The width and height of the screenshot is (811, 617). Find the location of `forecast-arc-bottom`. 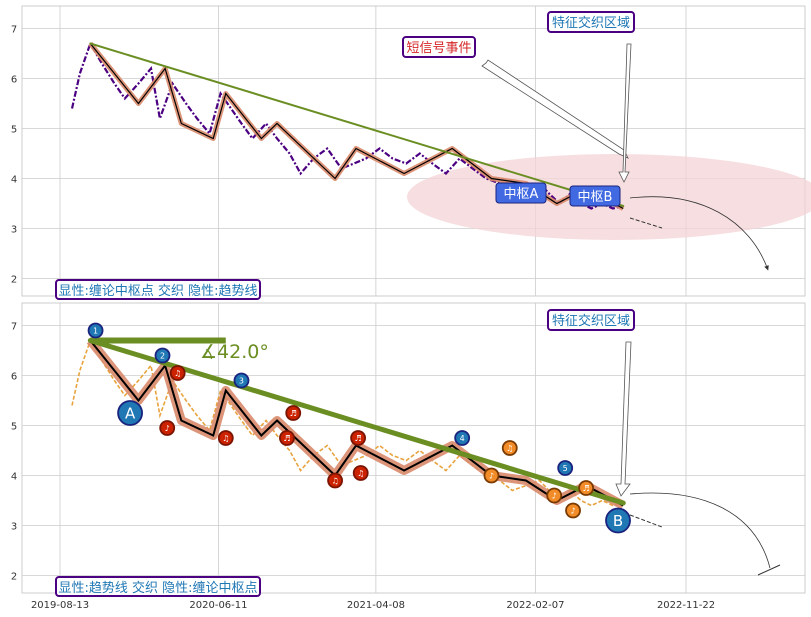

forecast-arc-bottom is located at coordinates (700, 530).